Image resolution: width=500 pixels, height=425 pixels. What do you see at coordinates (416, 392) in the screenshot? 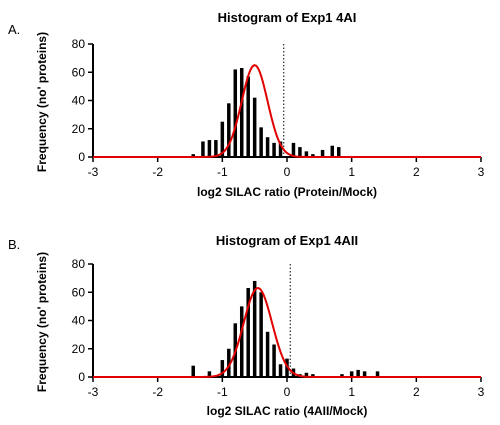
I see `x-tick-label-b-5: 2` at bounding box center [416, 392].